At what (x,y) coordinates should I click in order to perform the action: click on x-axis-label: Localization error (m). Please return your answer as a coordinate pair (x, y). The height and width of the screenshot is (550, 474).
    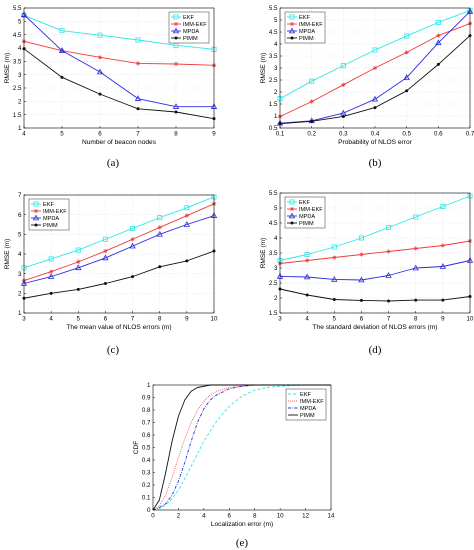
    Looking at the image, I should click on (242, 524).